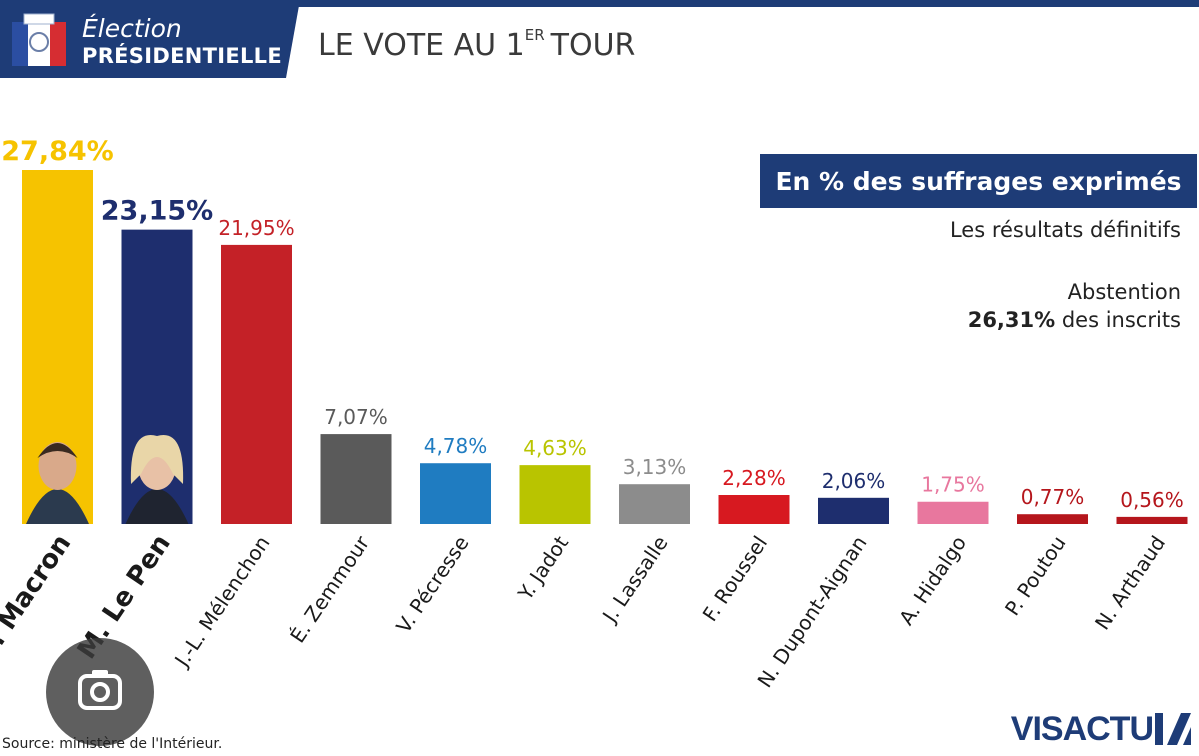 Image resolution: width=1199 pixels, height=756 pixels. What do you see at coordinates (1011, 320) in the screenshot?
I see `abstention-value: 26,31%` at bounding box center [1011, 320].